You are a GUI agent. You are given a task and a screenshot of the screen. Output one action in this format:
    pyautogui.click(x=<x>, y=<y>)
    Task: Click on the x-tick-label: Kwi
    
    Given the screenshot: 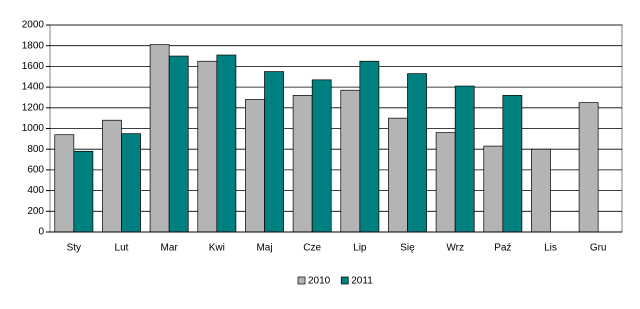 What is the action you would take?
    pyautogui.click(x=217, y=248)
    